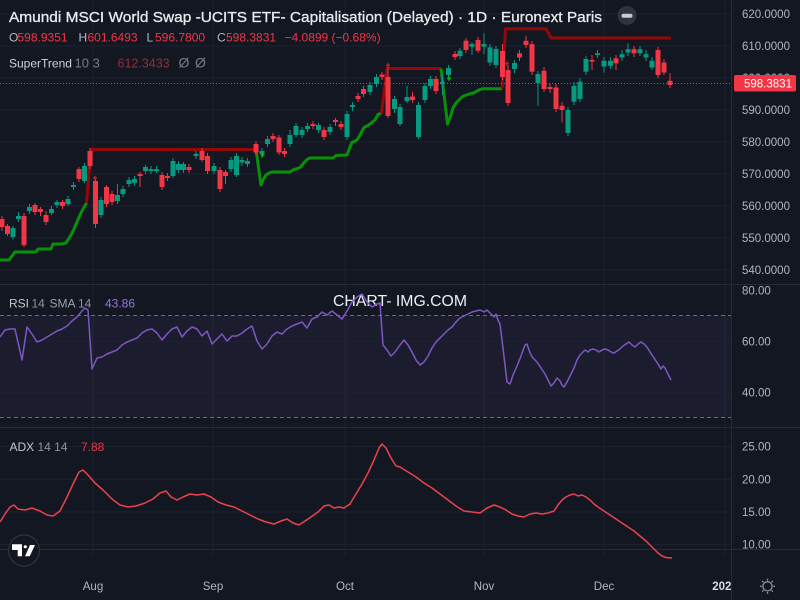  I want to click on svg-text: 580.0000, so click(766, 143).